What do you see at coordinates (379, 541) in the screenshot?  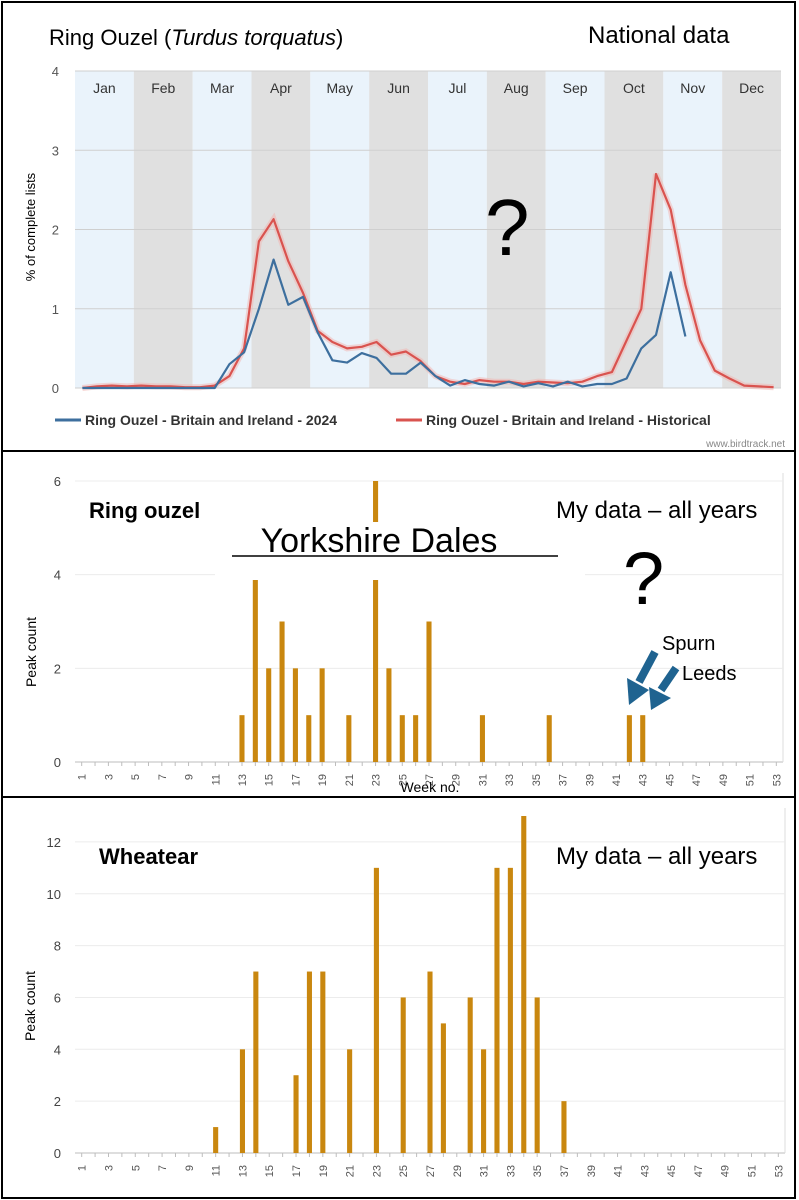 I see `region-label: Yorkshire Dales` at bounding box center [379, 541].